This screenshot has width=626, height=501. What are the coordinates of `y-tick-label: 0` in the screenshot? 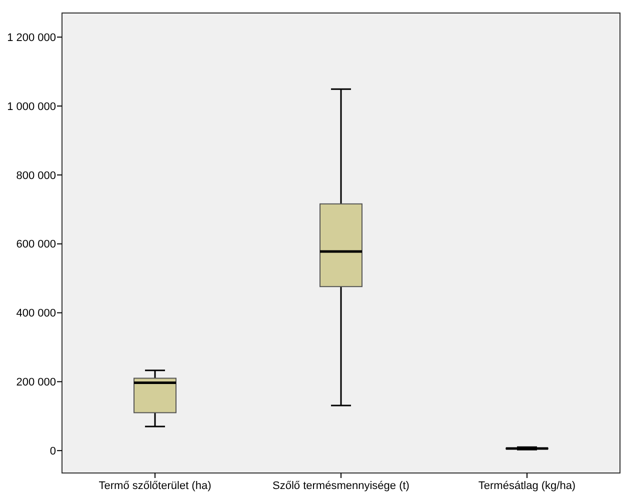 It's located at (53, 451).